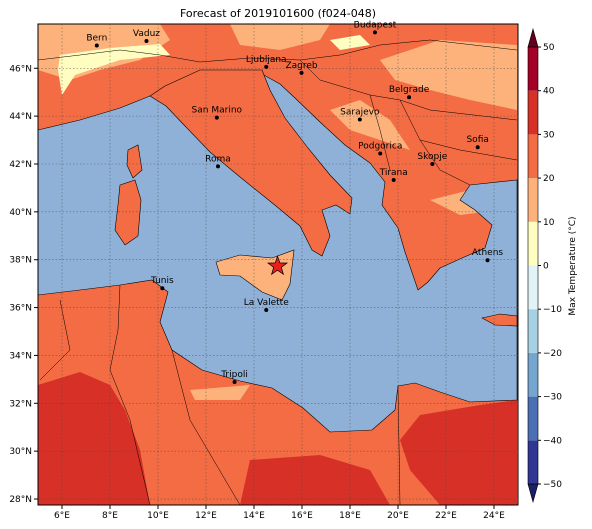 The image size is (592, 529). What do you see at coordinates (499, 320) in the screenshot?
I see `crete` at bounding box center [499, 320].